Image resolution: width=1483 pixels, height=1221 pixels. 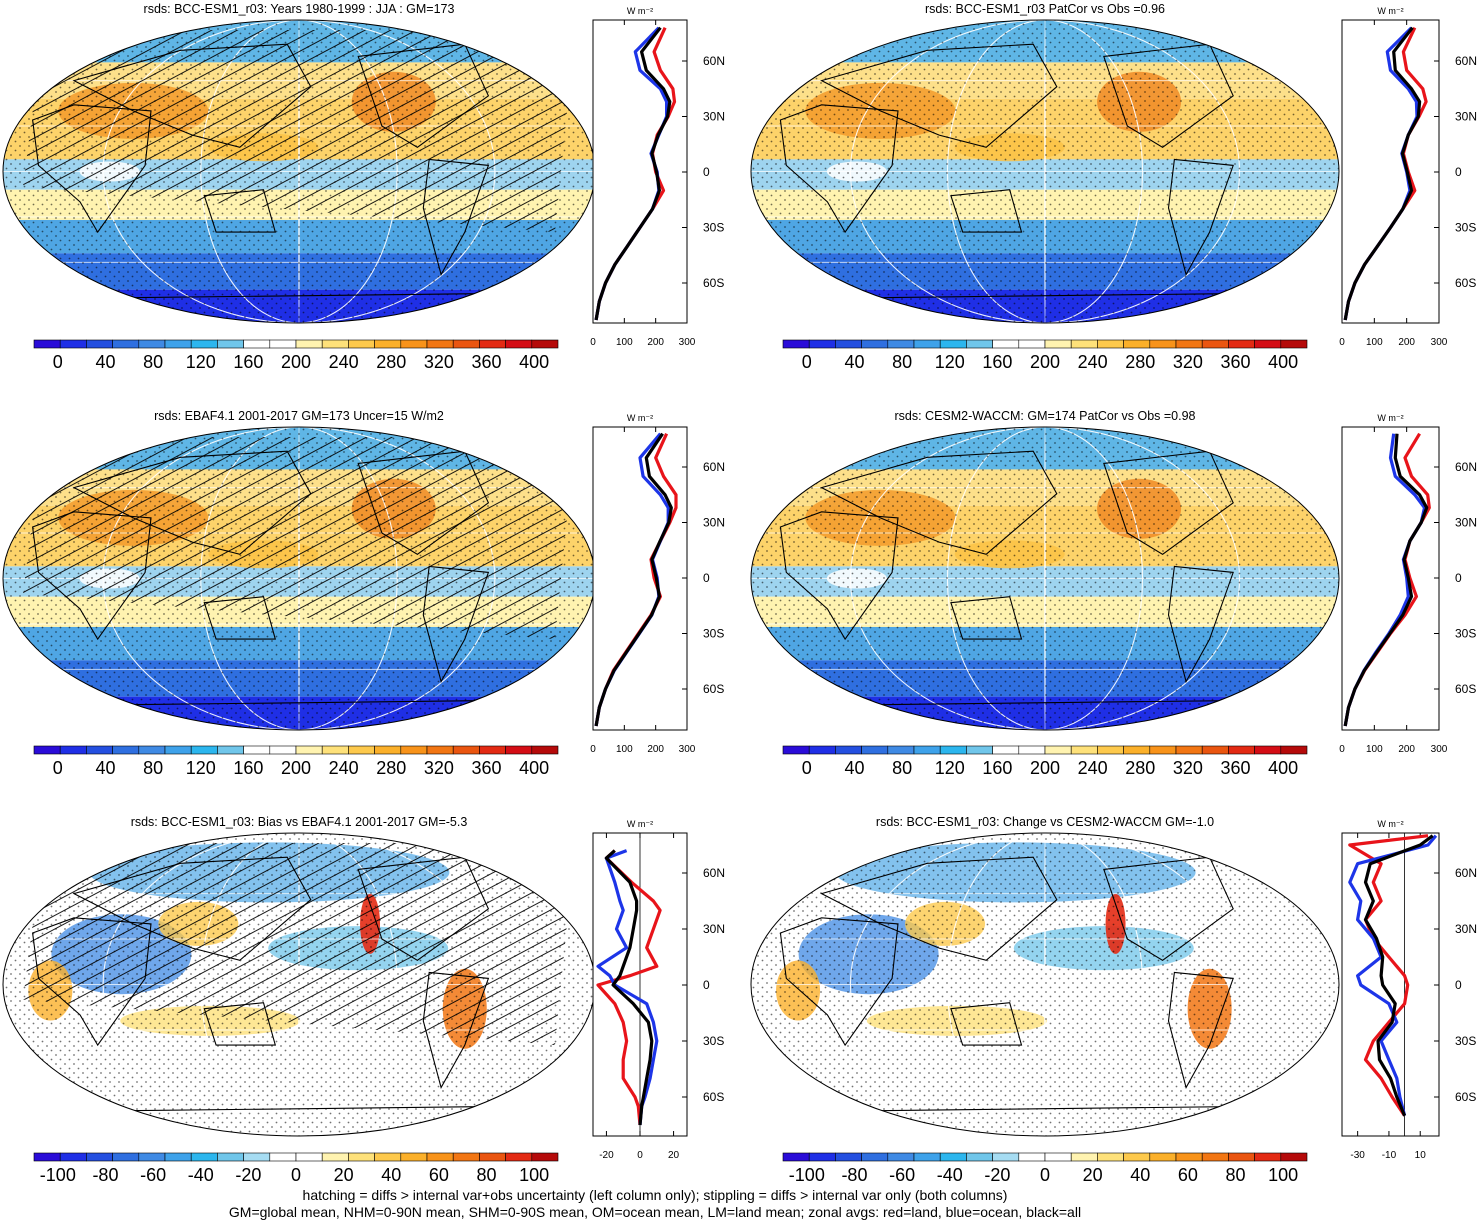 I want to click on colorbar-tick-label: -60, so click(x=902, y=1175).